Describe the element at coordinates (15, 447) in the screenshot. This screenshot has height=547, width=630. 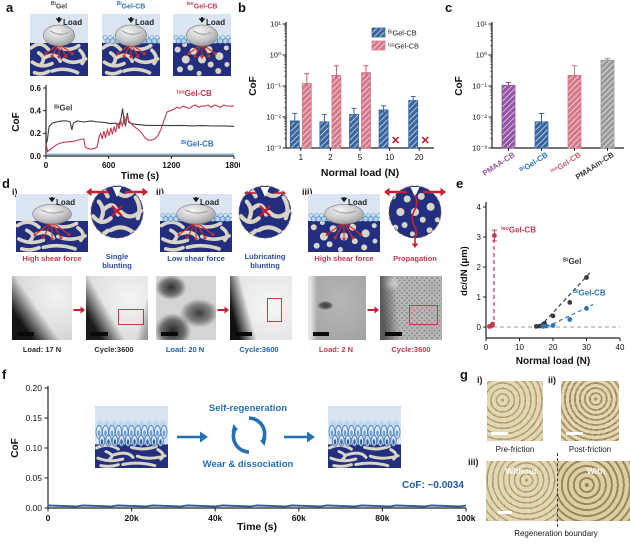
I see `svg-text: CoF` at that location.